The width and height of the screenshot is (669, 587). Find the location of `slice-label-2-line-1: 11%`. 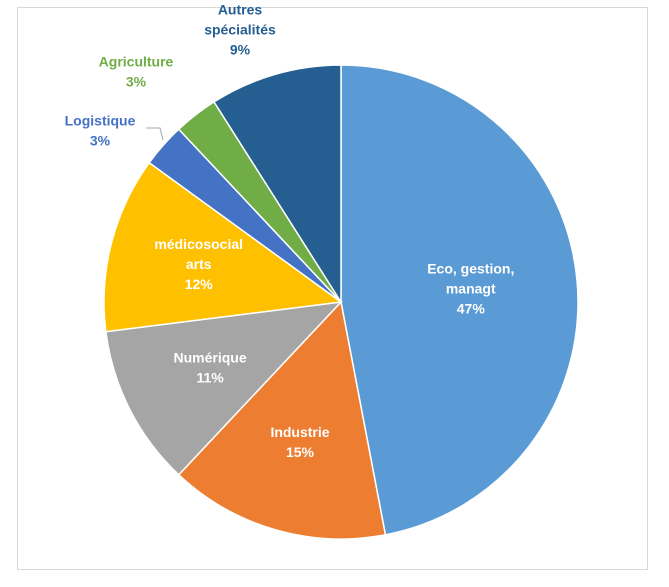

slice-label-2-line-1: 11% is located at coordinates (210, 377).